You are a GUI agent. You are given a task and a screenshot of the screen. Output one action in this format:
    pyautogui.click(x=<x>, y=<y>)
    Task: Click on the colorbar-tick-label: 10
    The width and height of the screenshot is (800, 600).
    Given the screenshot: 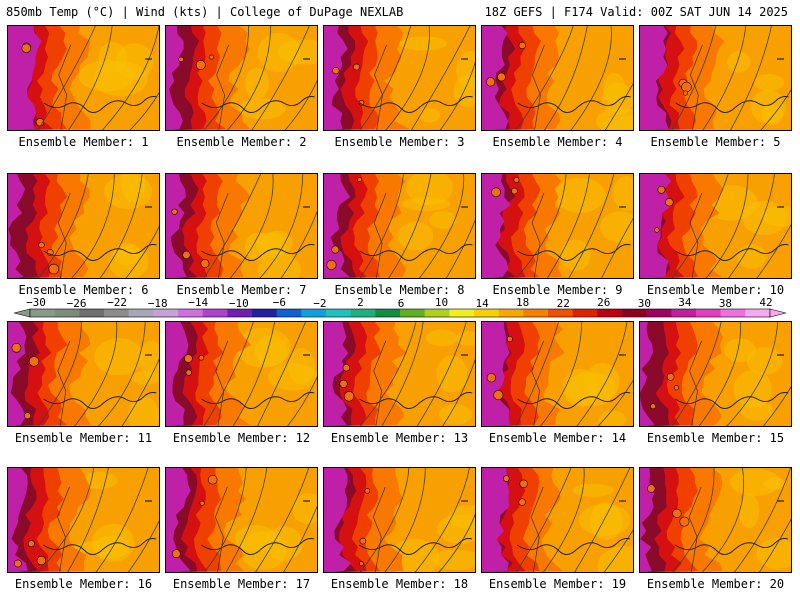 What is the action you would take?
    pyautogui.click(x=441, y=302)
    